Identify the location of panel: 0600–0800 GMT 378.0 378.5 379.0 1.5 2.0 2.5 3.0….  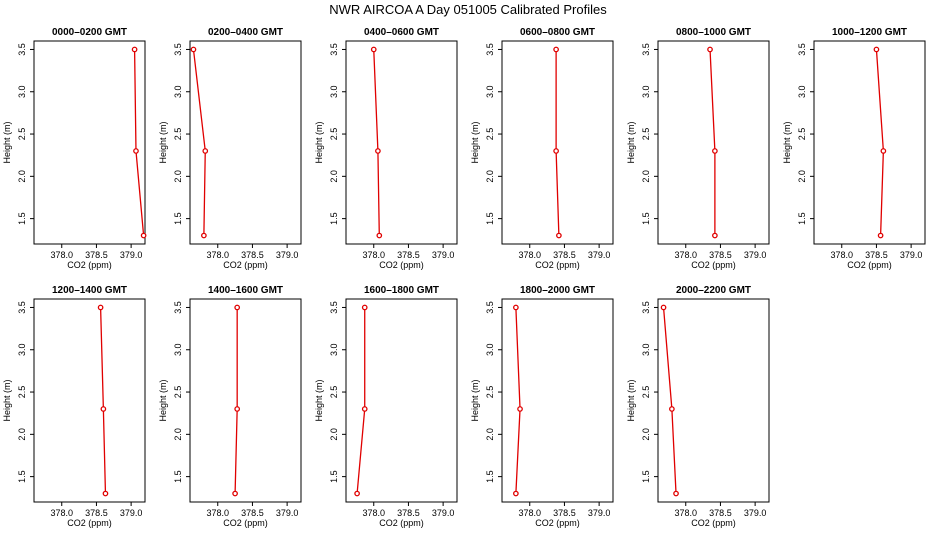
(542, 148).